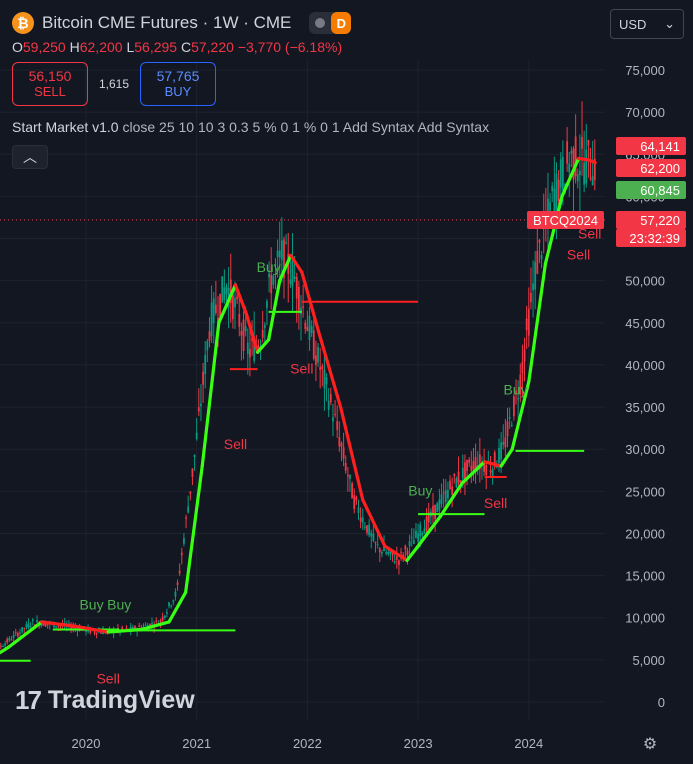 This screenshot has height=764, width=693. Describe the element at coordinates (650, 744) in the screenshot. I see `settings-gear-icon: ⚙` at that location.